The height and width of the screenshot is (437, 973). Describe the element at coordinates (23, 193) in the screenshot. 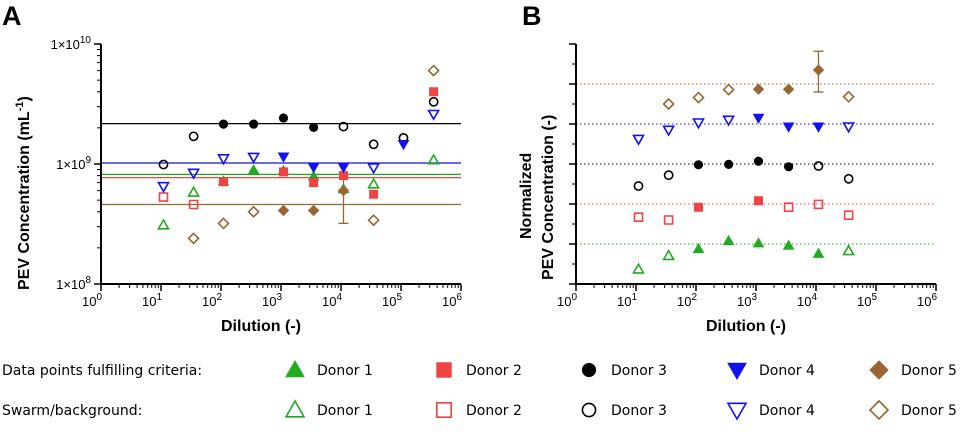

I see `panel-a-y-axis-title: PEV Concentration (mL-1)` at that location.